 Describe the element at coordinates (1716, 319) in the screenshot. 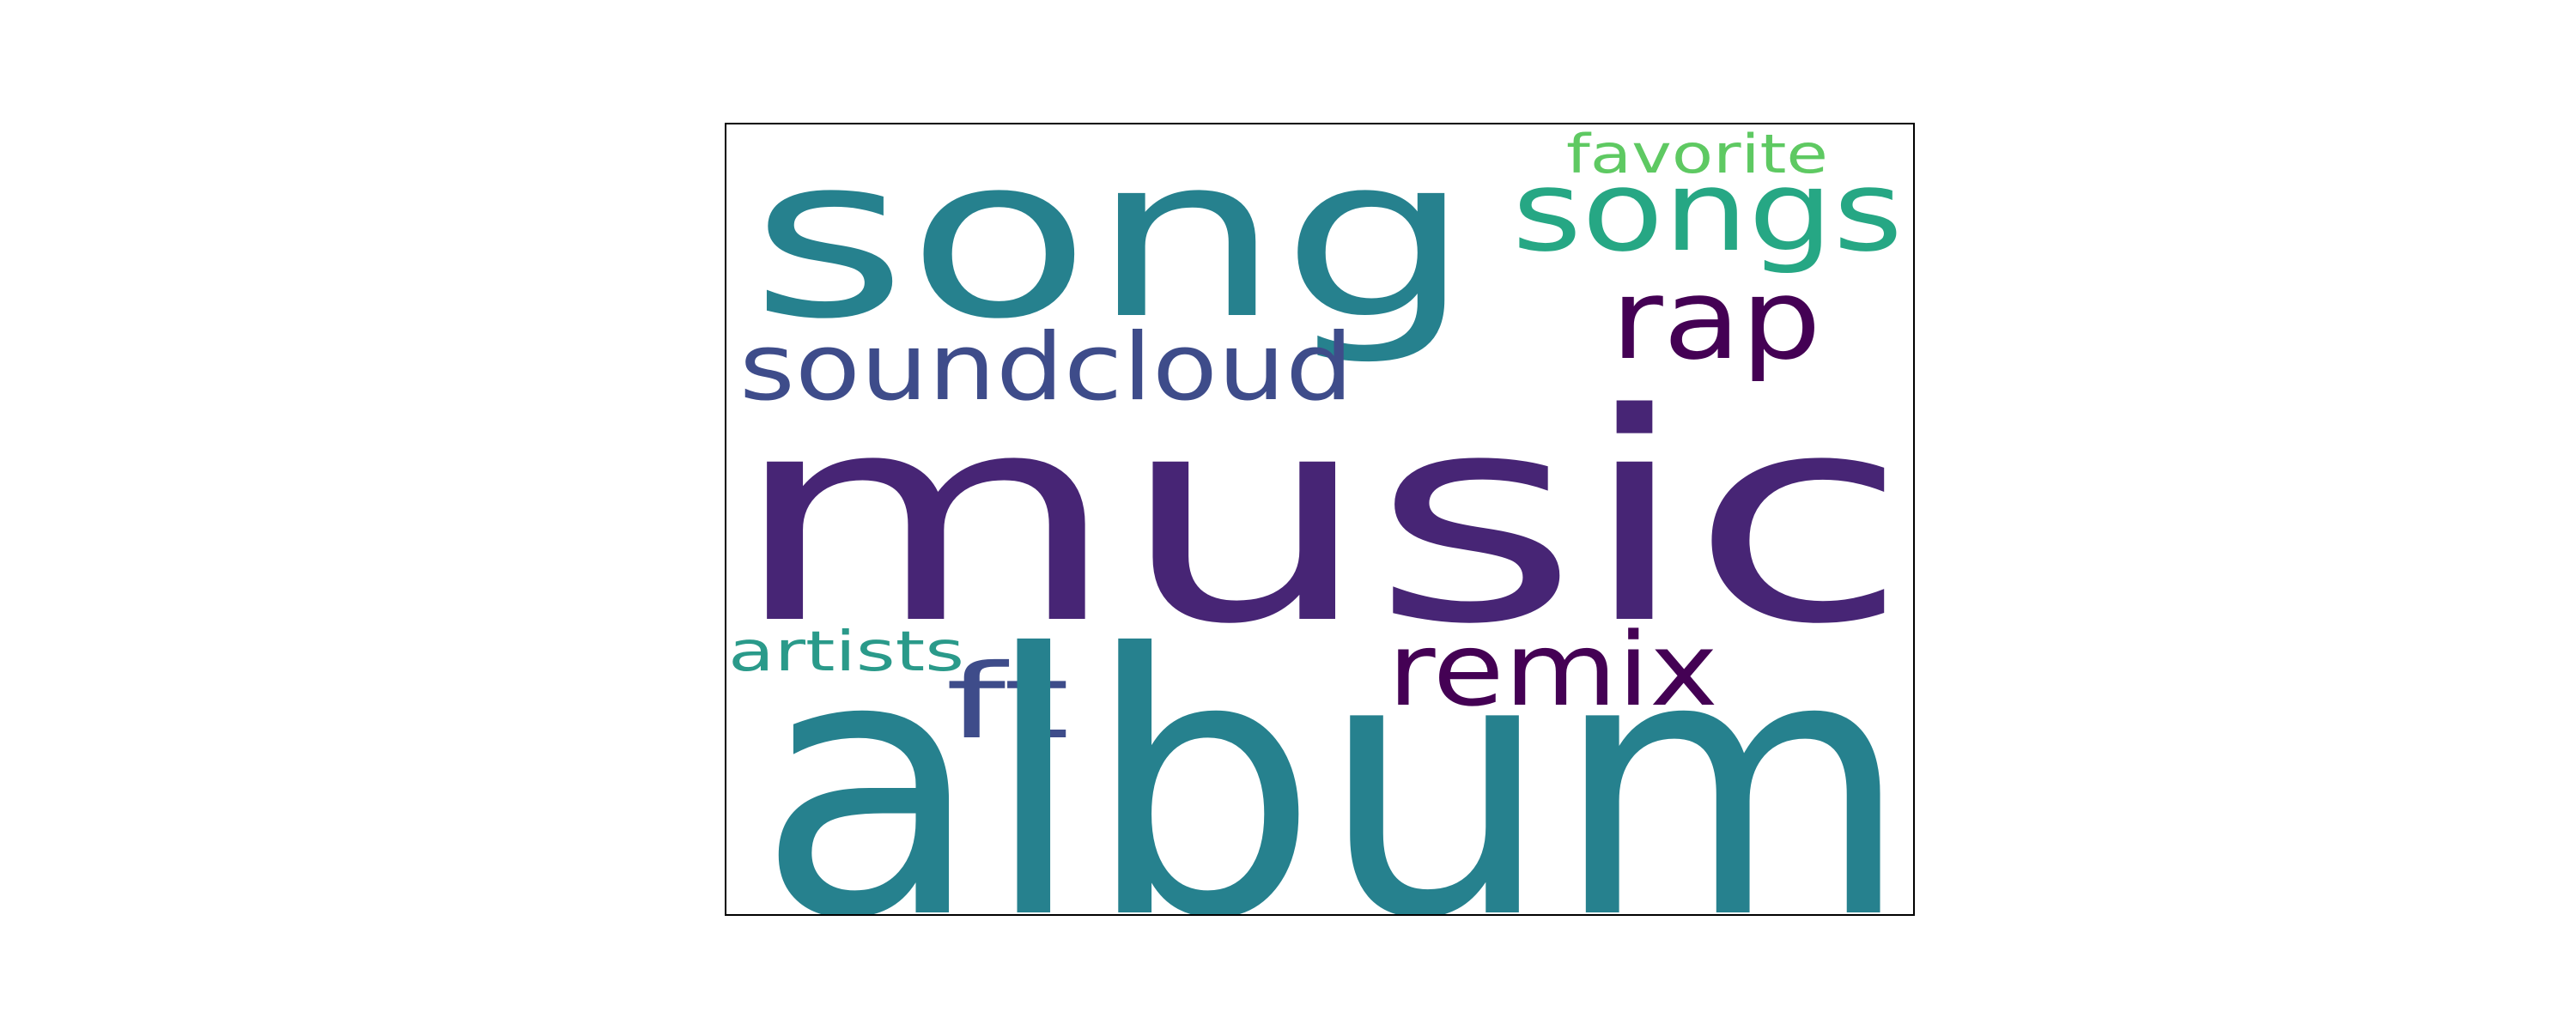

I see `word-rap: rap` at that location.